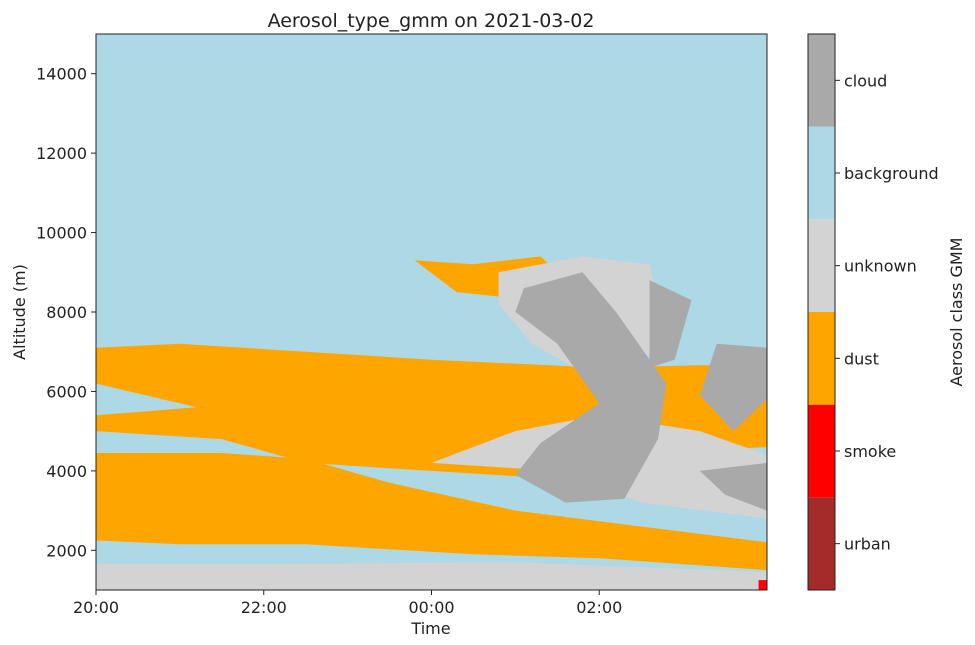  I want to click on colorbar-label-urban: urban, so click(867, 544).